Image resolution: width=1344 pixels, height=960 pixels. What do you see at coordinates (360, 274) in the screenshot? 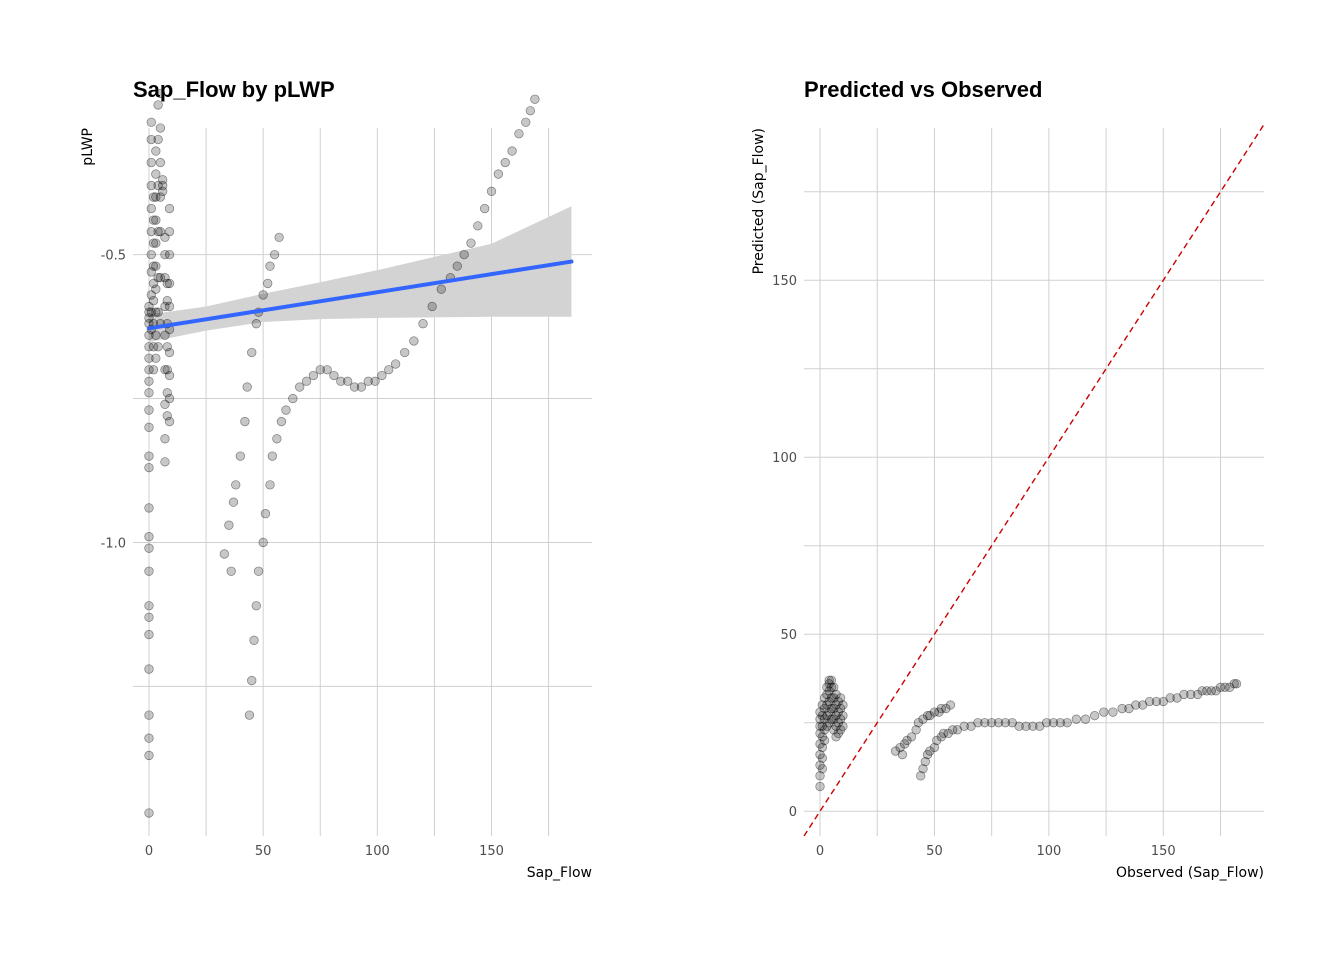
I see `confidence-band` at bounding box center [360, 274].